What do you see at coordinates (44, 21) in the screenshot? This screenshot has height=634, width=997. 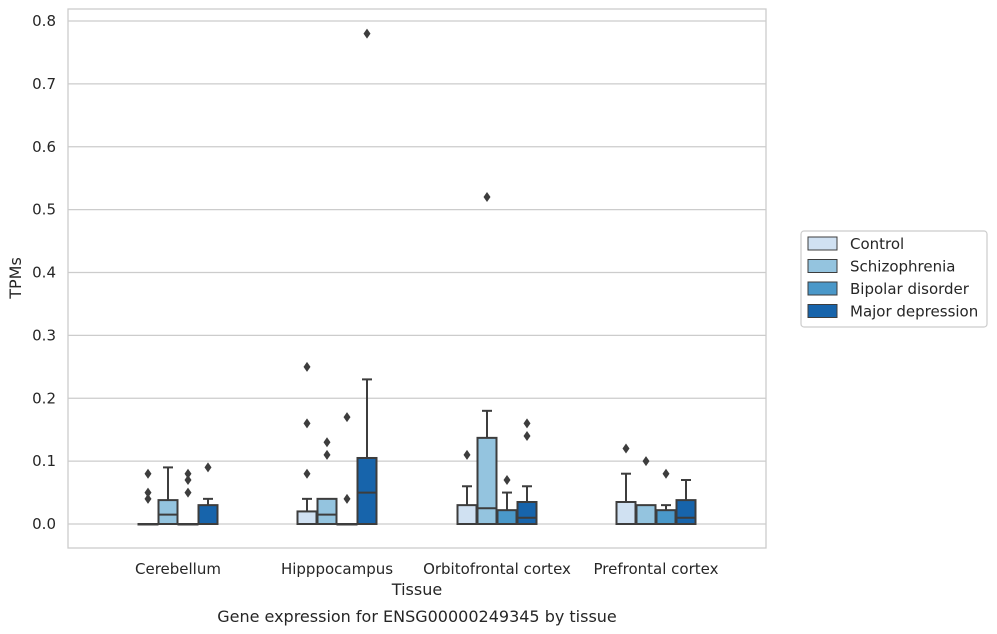 I see `y-tick-label: 0.8` at bounding box center [44, 21].